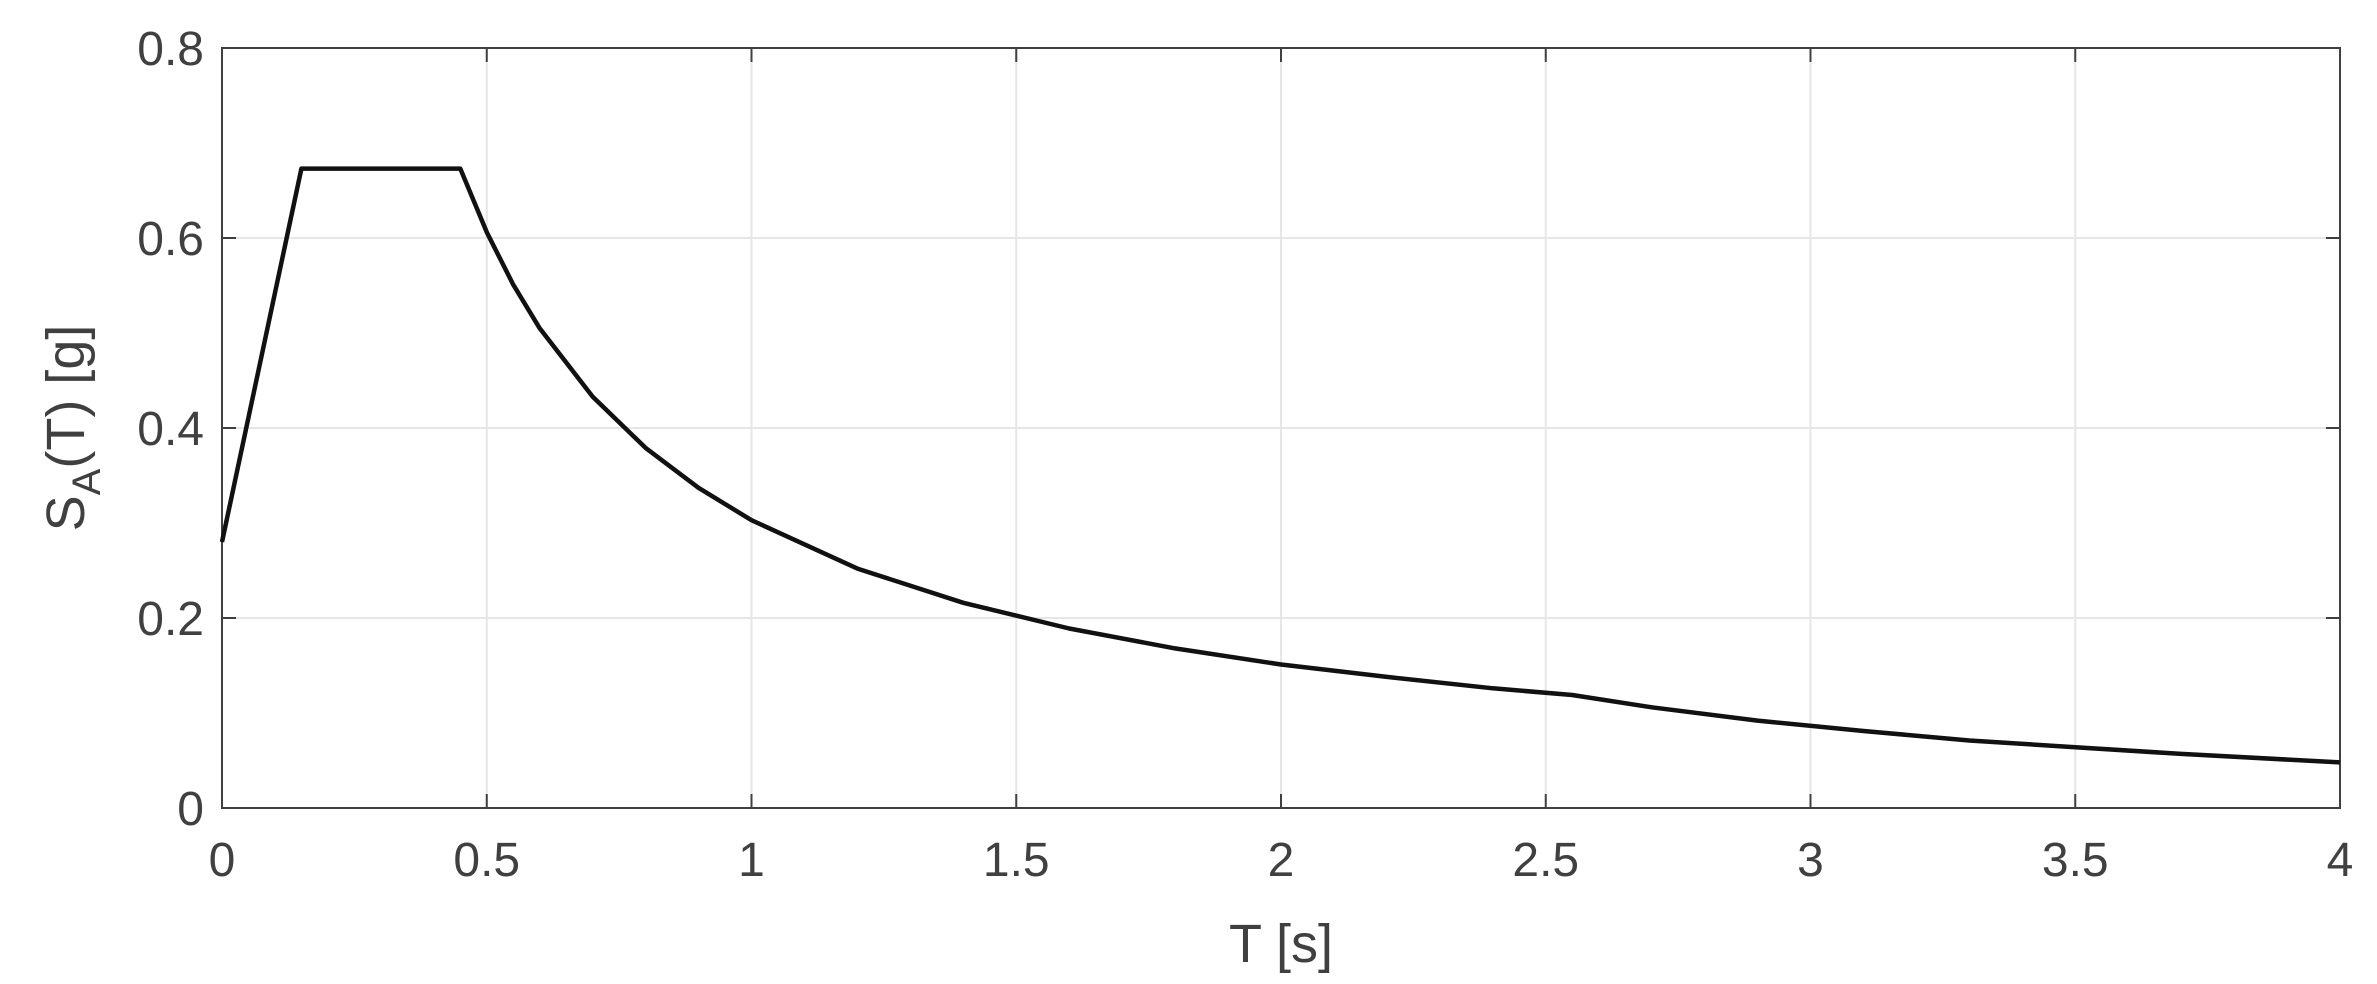 Image resolution: width=2377 pixels, height=984 pixels. What do you see at coordinates (486, 860) in the screenshot?
I see `x-tick-label: 0.5` at bounding box center [486, 860].